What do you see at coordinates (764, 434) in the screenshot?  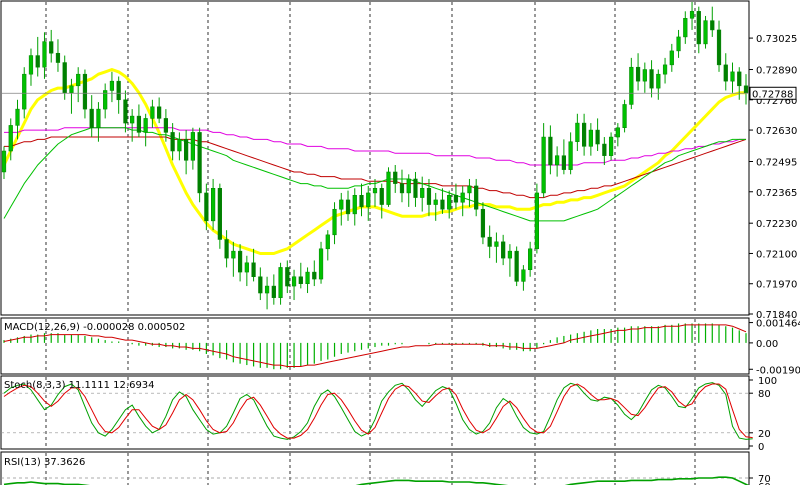 I see `stoch-tick-label: 20` at bounding box center [764, 434].